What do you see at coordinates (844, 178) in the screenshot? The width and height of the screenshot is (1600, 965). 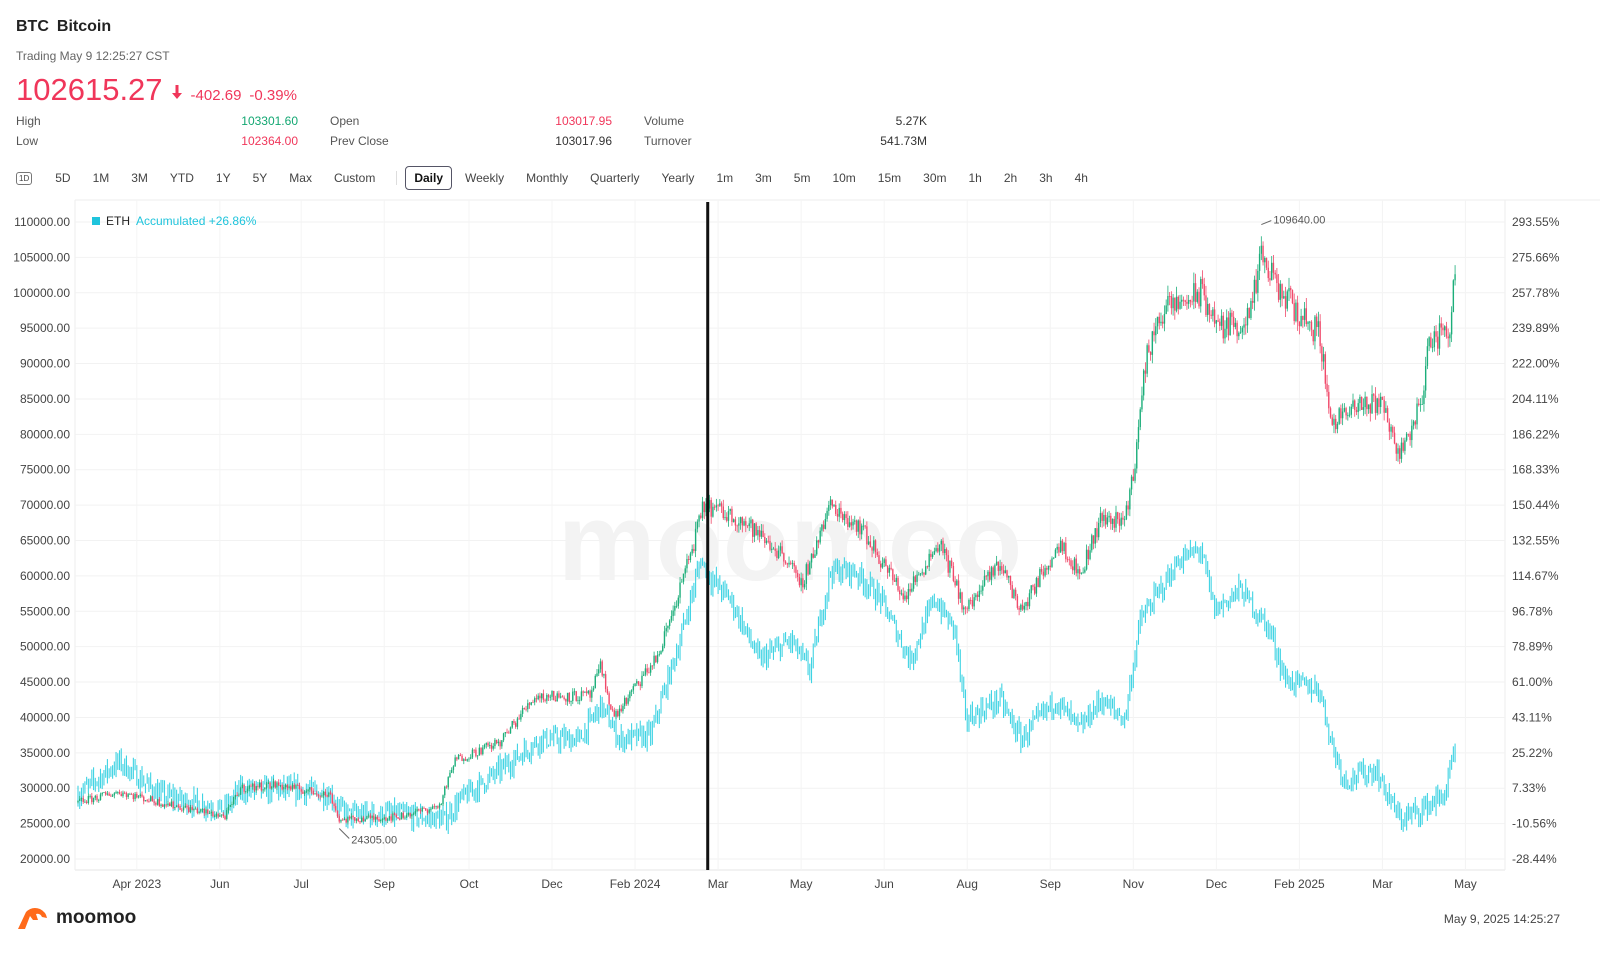 I see `period-tab-10m: 10m` at bounding box center [844, 178].